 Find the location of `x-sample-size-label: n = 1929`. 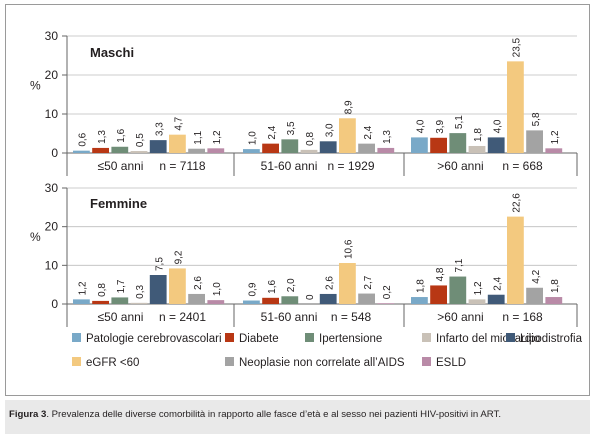

x-sample-size-label: n = 1929 is located at coordinates (350, 166).